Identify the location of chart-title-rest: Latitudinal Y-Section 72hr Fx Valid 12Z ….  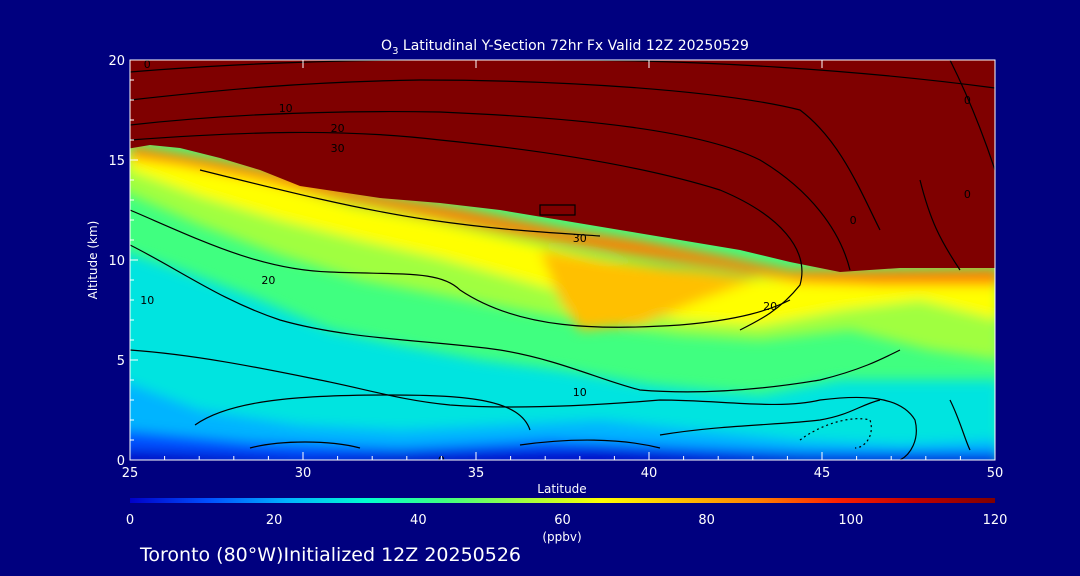
(573, 46).